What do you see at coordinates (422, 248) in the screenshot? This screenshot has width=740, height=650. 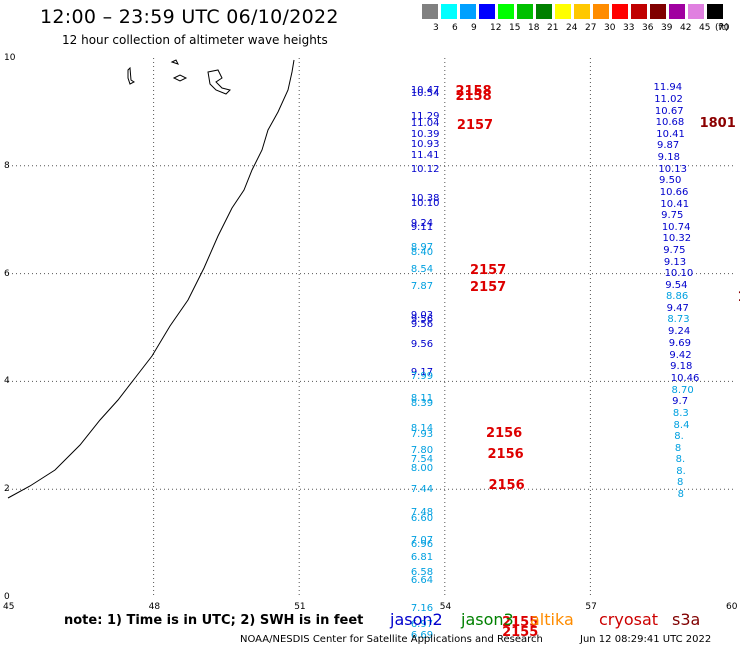 I see `wave-height-value: 8.97` at bounding box center [422, 248].